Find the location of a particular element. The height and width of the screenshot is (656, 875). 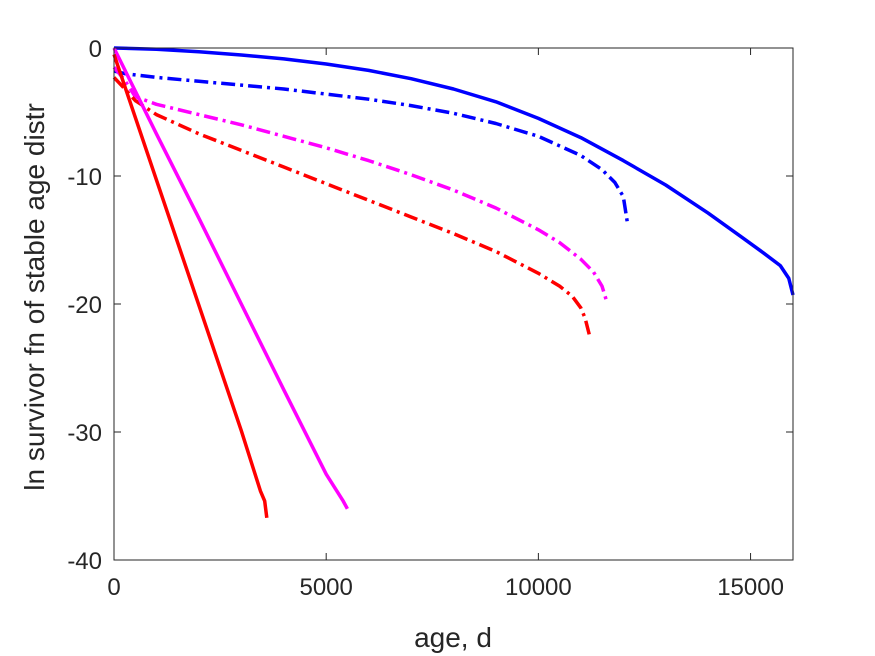

x-tick-label: 10000 is located at coordinates (538, 587).